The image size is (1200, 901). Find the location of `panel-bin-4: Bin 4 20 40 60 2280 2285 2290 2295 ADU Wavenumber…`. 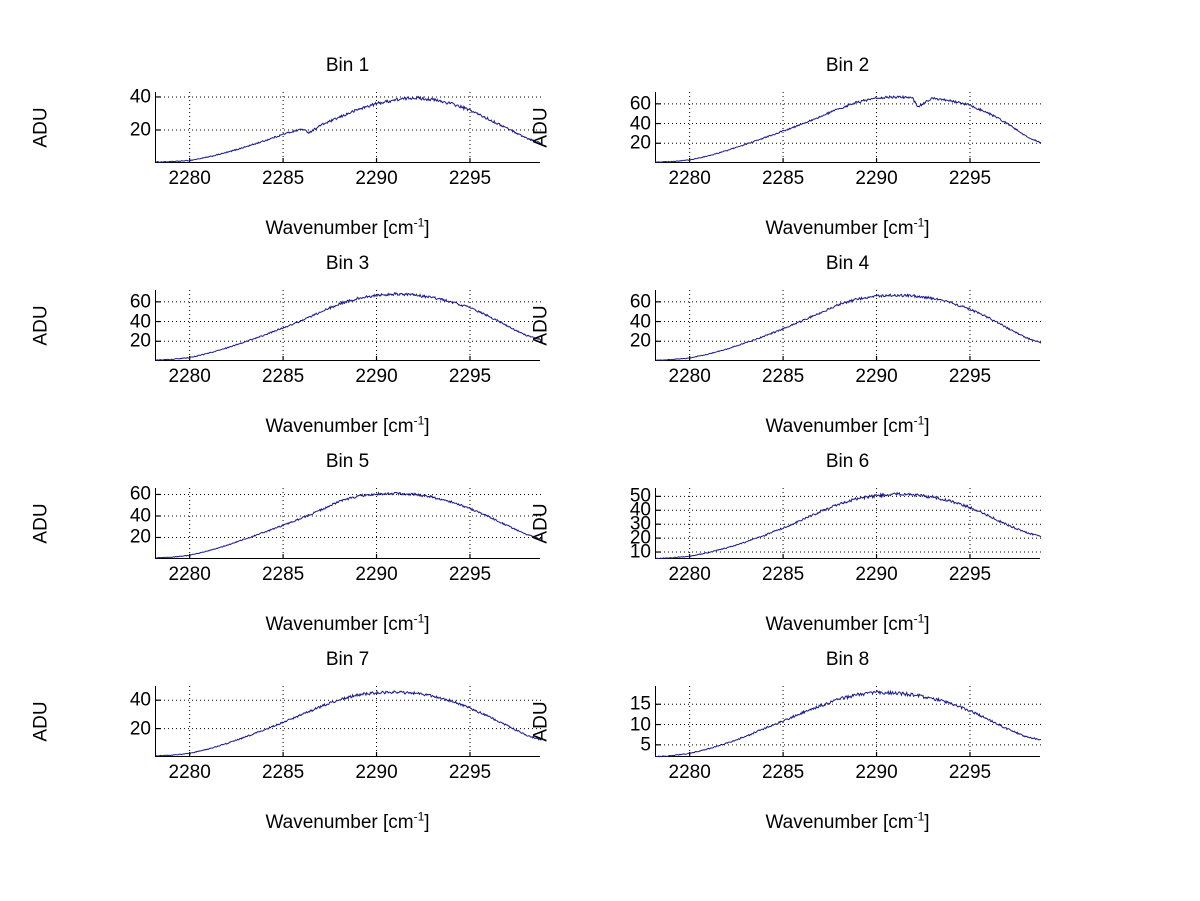

panel-bin-4: Bin 4 20 40 60 2280 2285 2290 2295 ADU Wavenumber… is located at coordinates (805, 349).